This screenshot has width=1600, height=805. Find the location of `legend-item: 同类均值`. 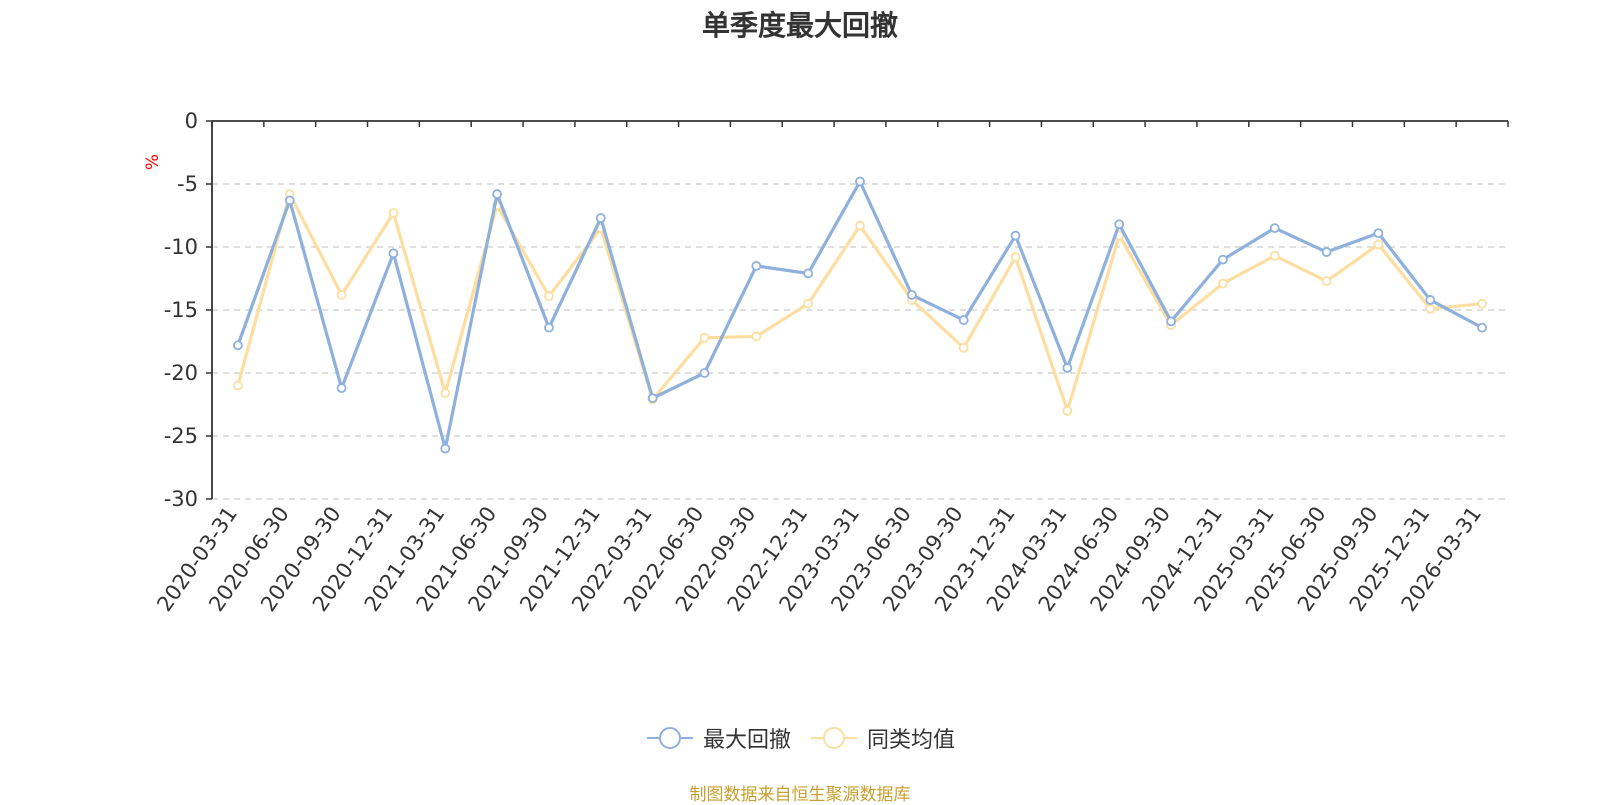

legend-item: 同类均值 is located at coordinates (882, 738).